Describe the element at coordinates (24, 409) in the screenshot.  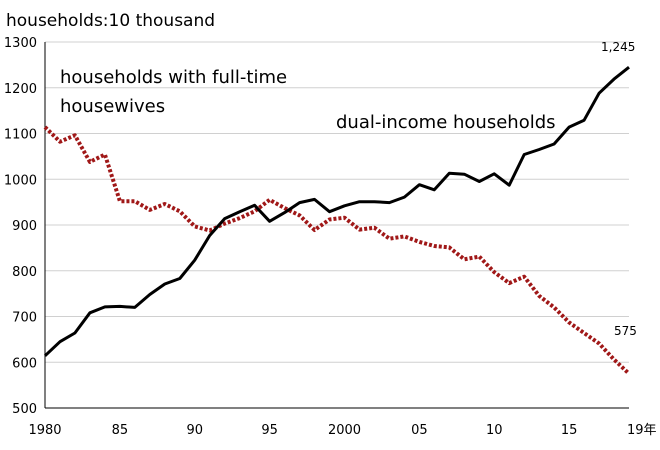
I see `y-tick-label: 500` at that location.